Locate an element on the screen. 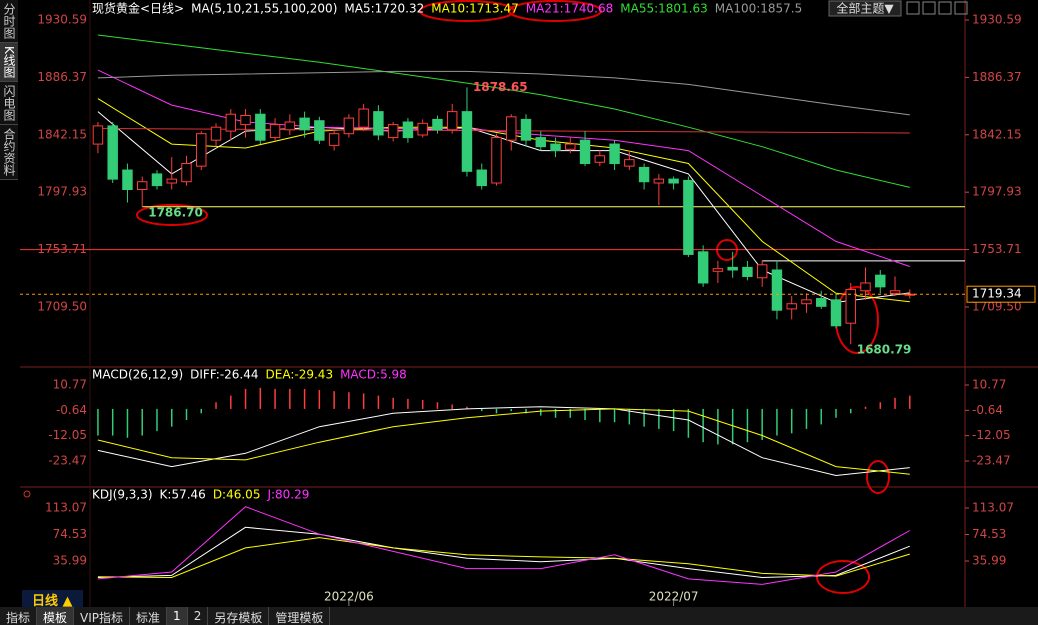 The width and height of the screenshot is (1038, 625). price-annotation: 1680.79 is located at coordinates (884, 350).